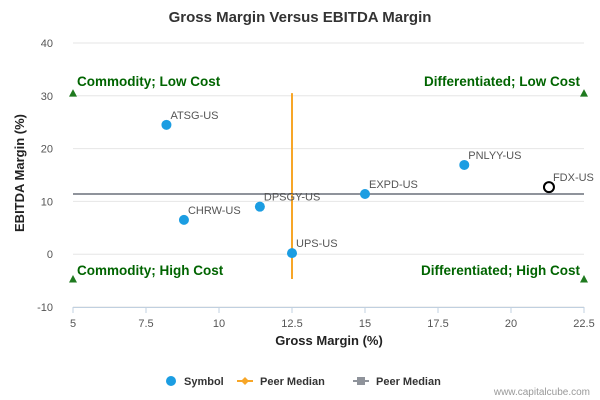  What do you see at coordinates (194, 116) in the screenshot?
I see `data-point-label: ATSG-US` at bounding box center [194, 116].